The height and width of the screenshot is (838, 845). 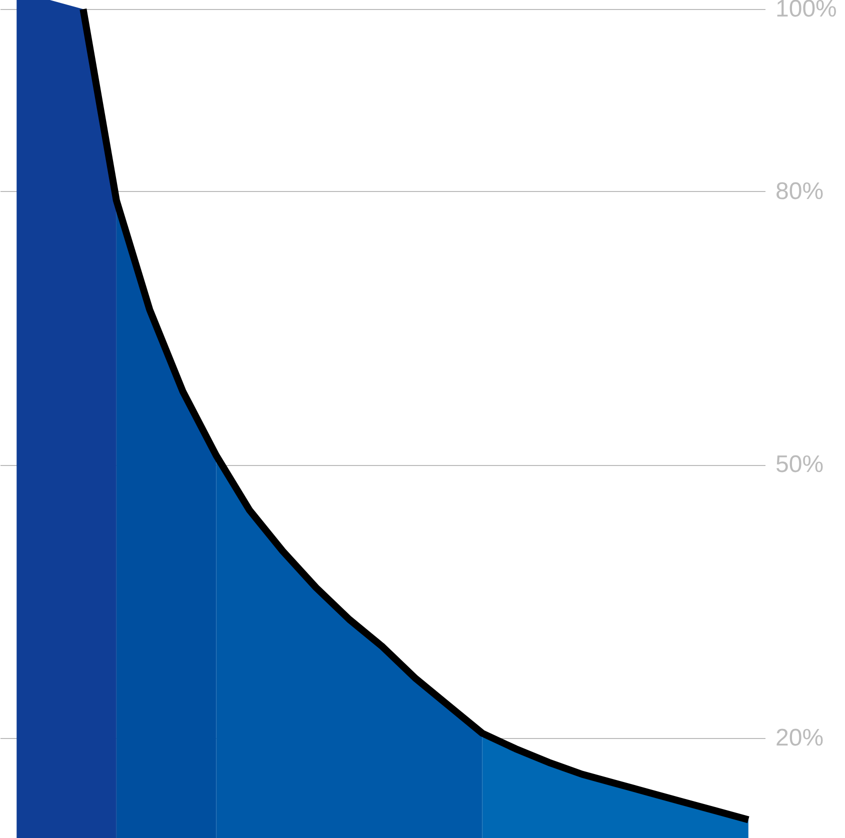 I want to click on y-tick-label: 50%, so click(x=800, y=464).